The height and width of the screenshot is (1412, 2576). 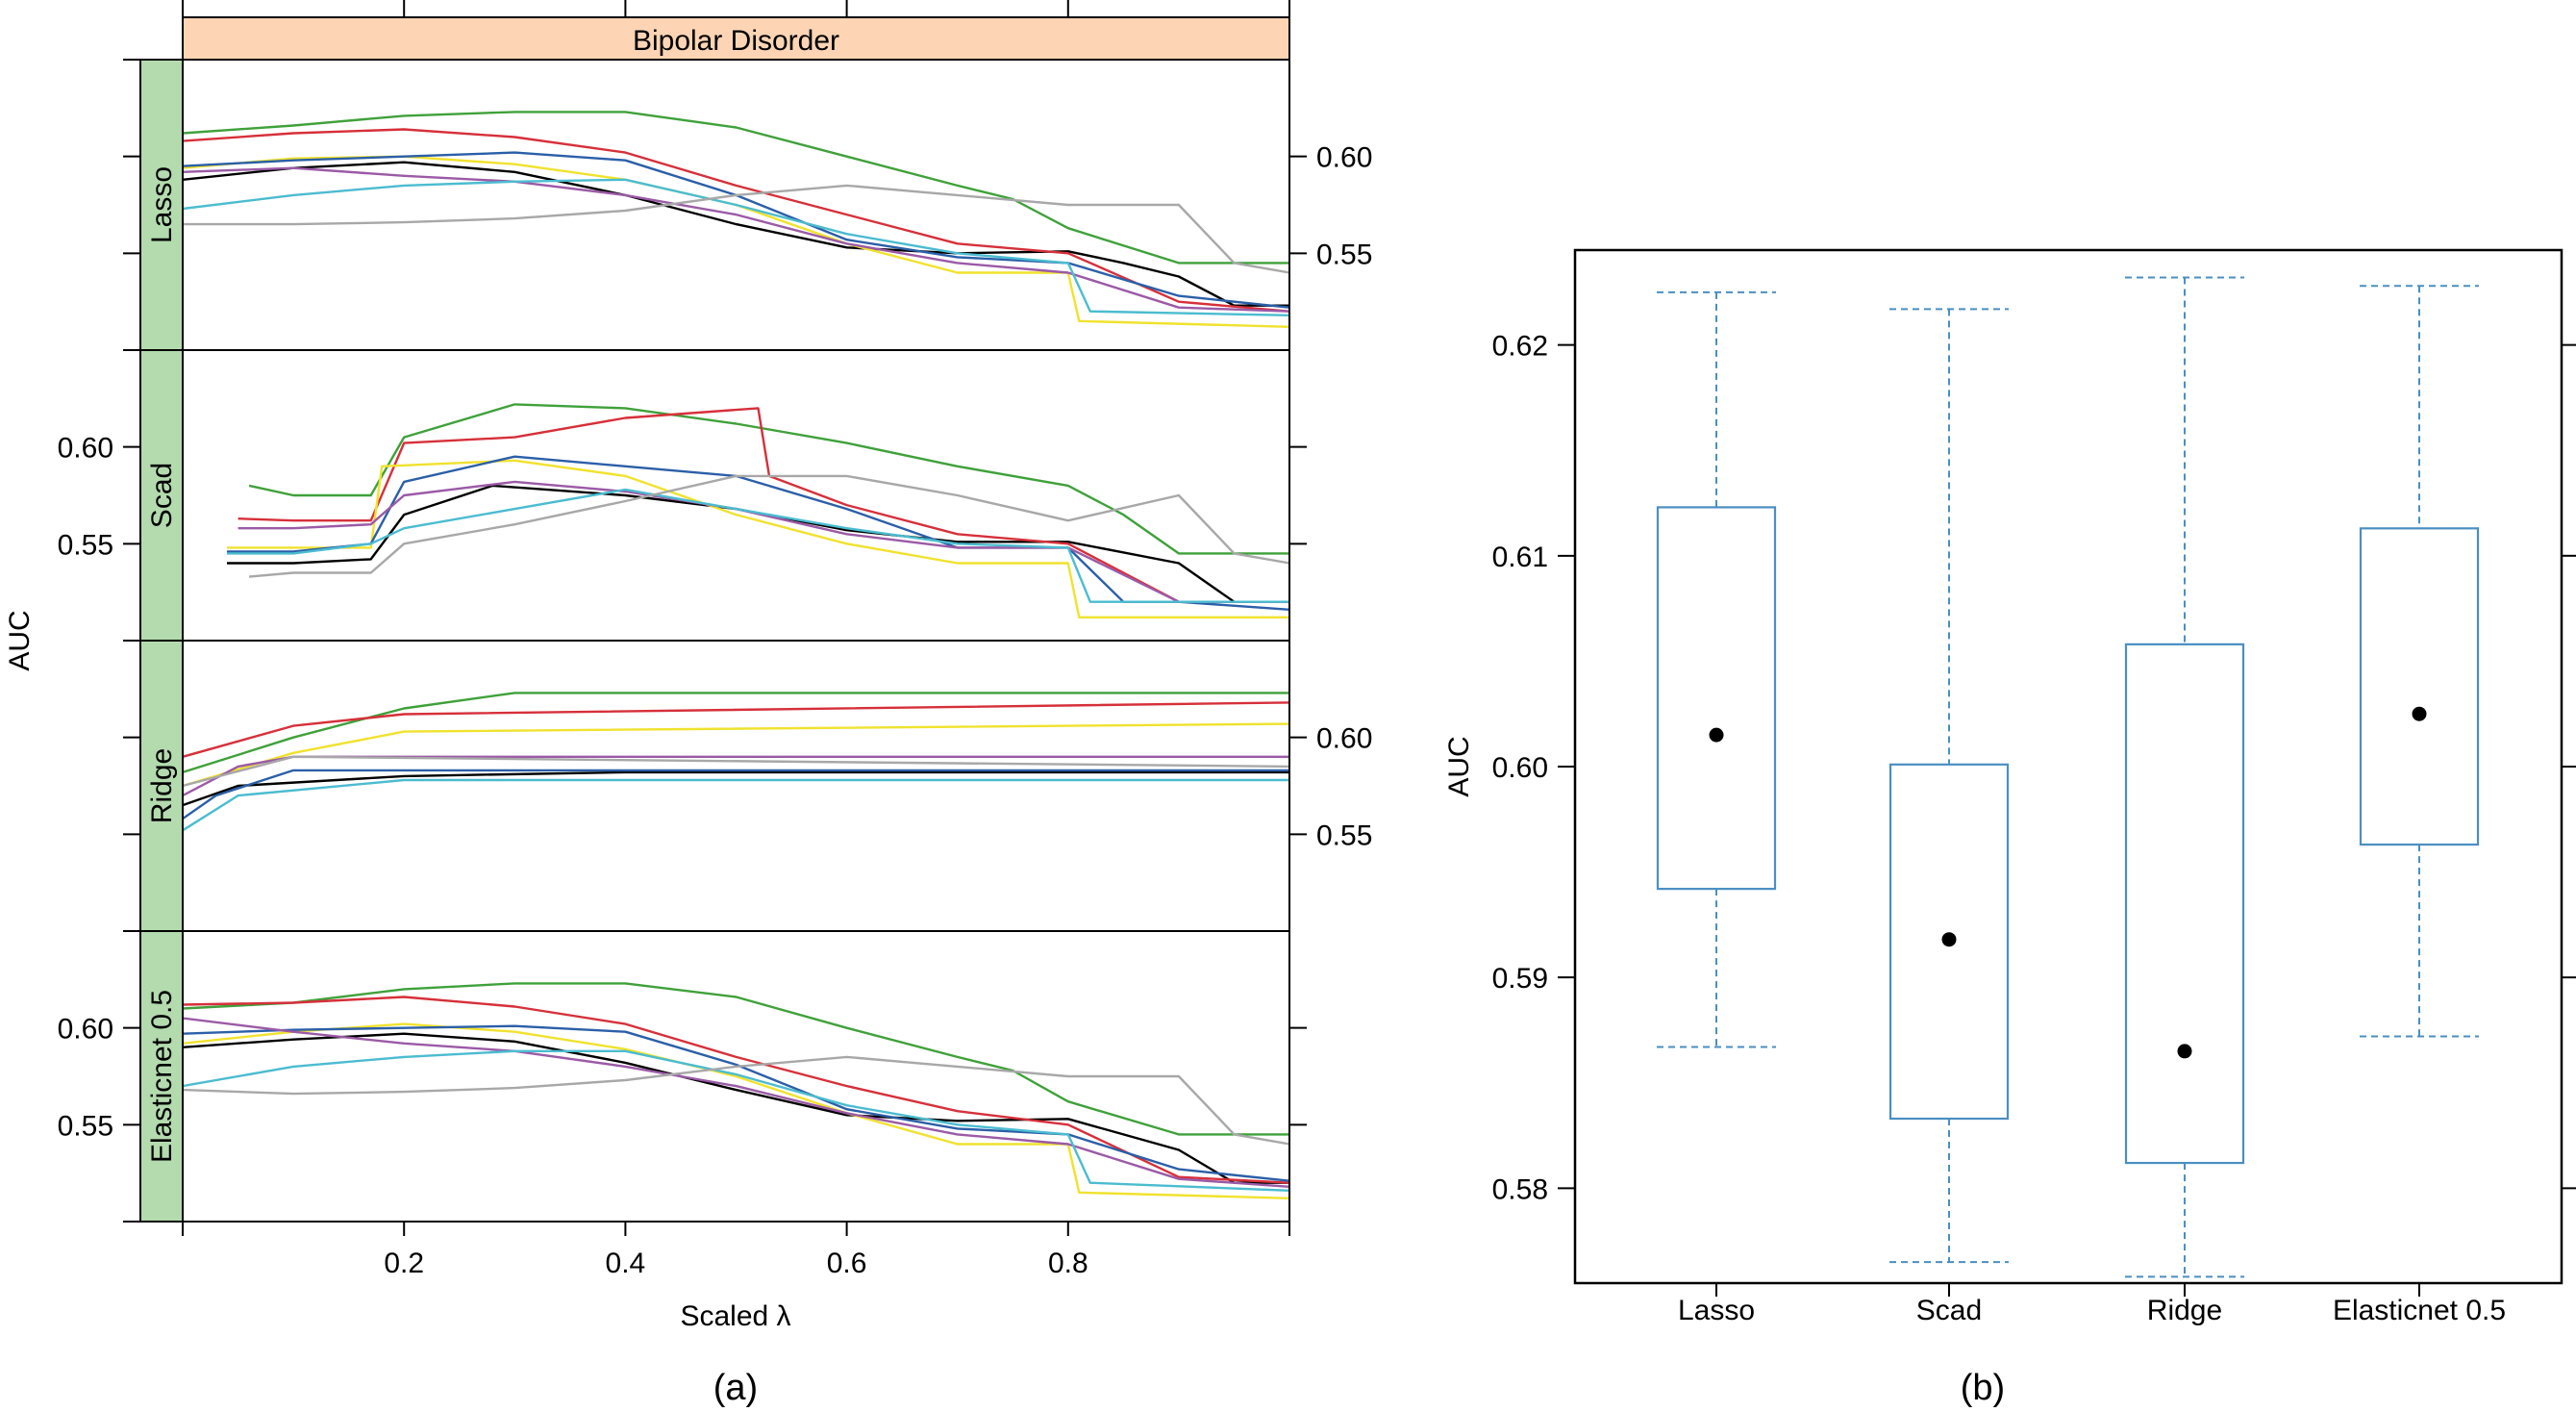 I want to click on x-tick-label-2: 0.6, so click(x=847, y=1263).